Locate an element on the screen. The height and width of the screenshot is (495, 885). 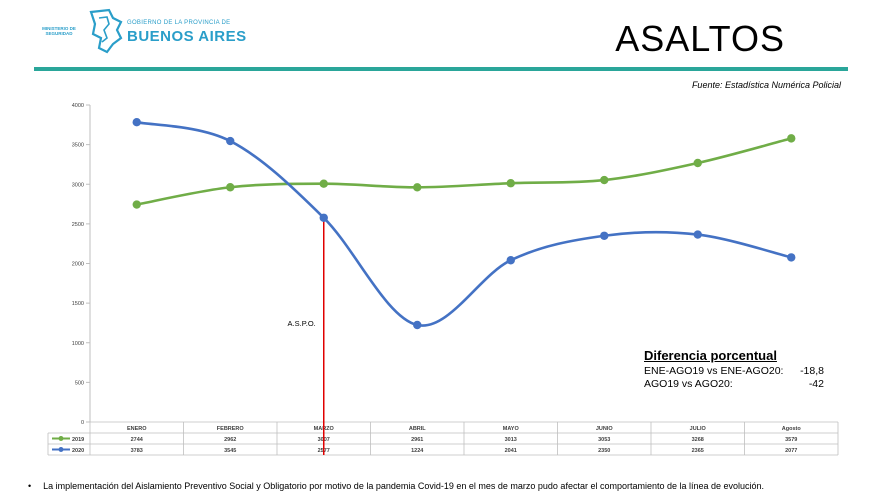
ministry-label: MINISTERIO DE SEGURIDAD is located at coordinates (59, 31).